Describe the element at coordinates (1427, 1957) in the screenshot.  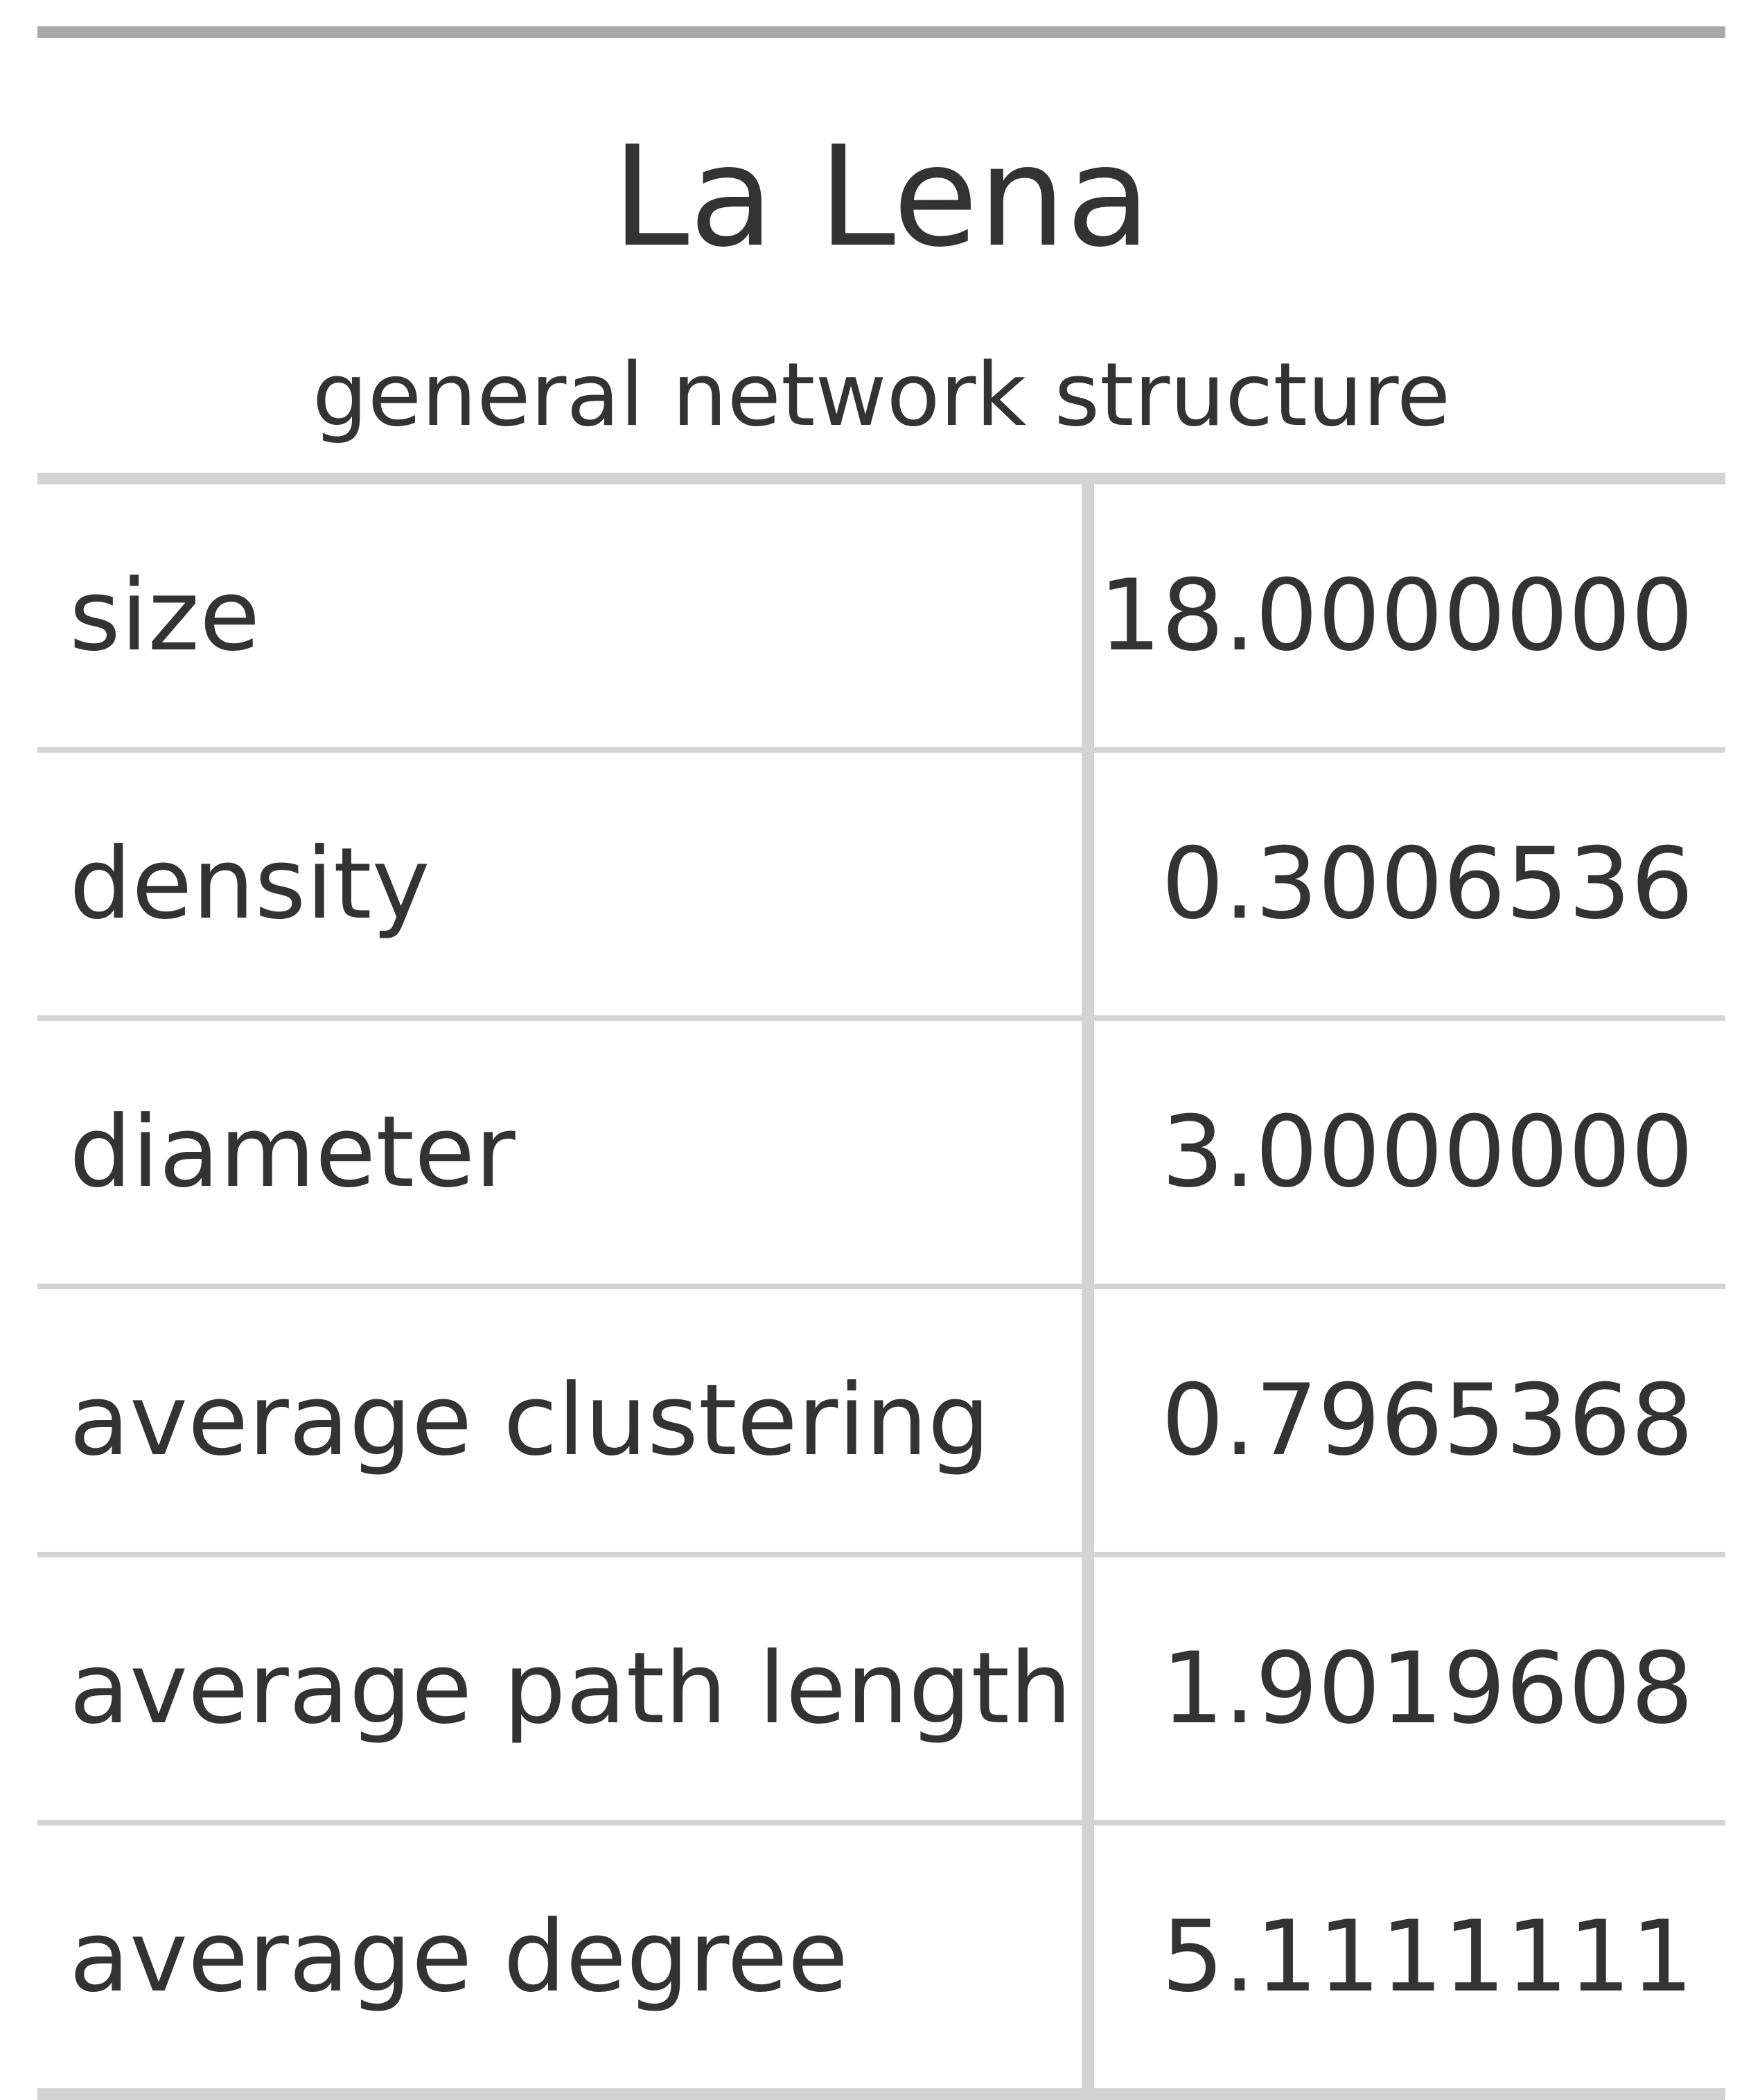
I see `row-value-average-degree: 5.1111111` at that location.